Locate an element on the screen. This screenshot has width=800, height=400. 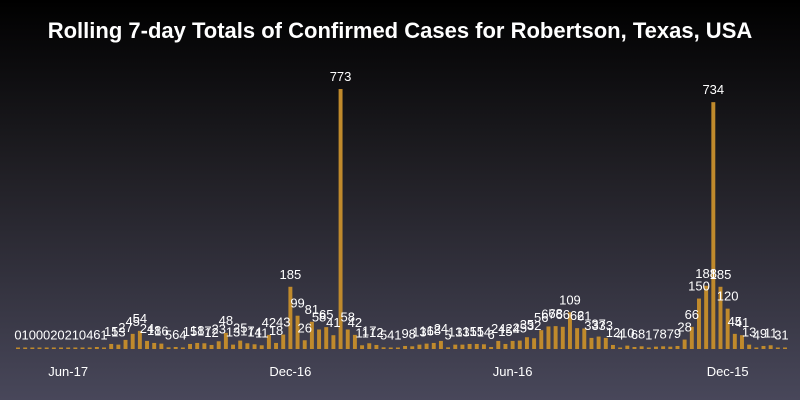
data-label: 99 is located at coordinates (297, 303).